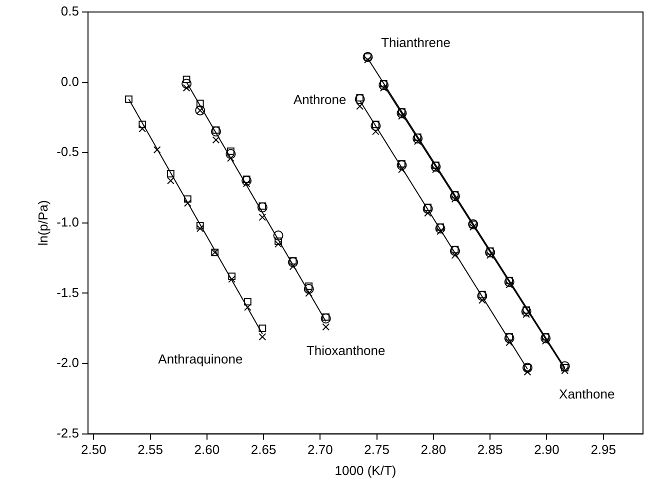 Image resolution: width=651 pixels, height=483 pixels. What do you see at coordinates (365, 470) in the screenshot?
I see `x-axis-title: 1000 (K/T)` at bounding box center [365, 470].